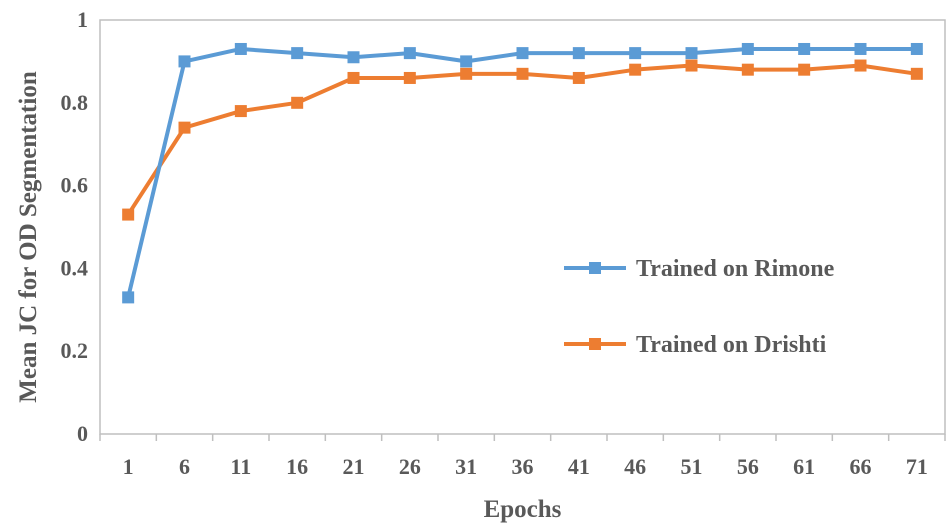 The height and width of the screenshot is (529, 950). Describe the element at coordinates (297, 466) in the screenshot. I see `x-tick-label: 16` at that location.